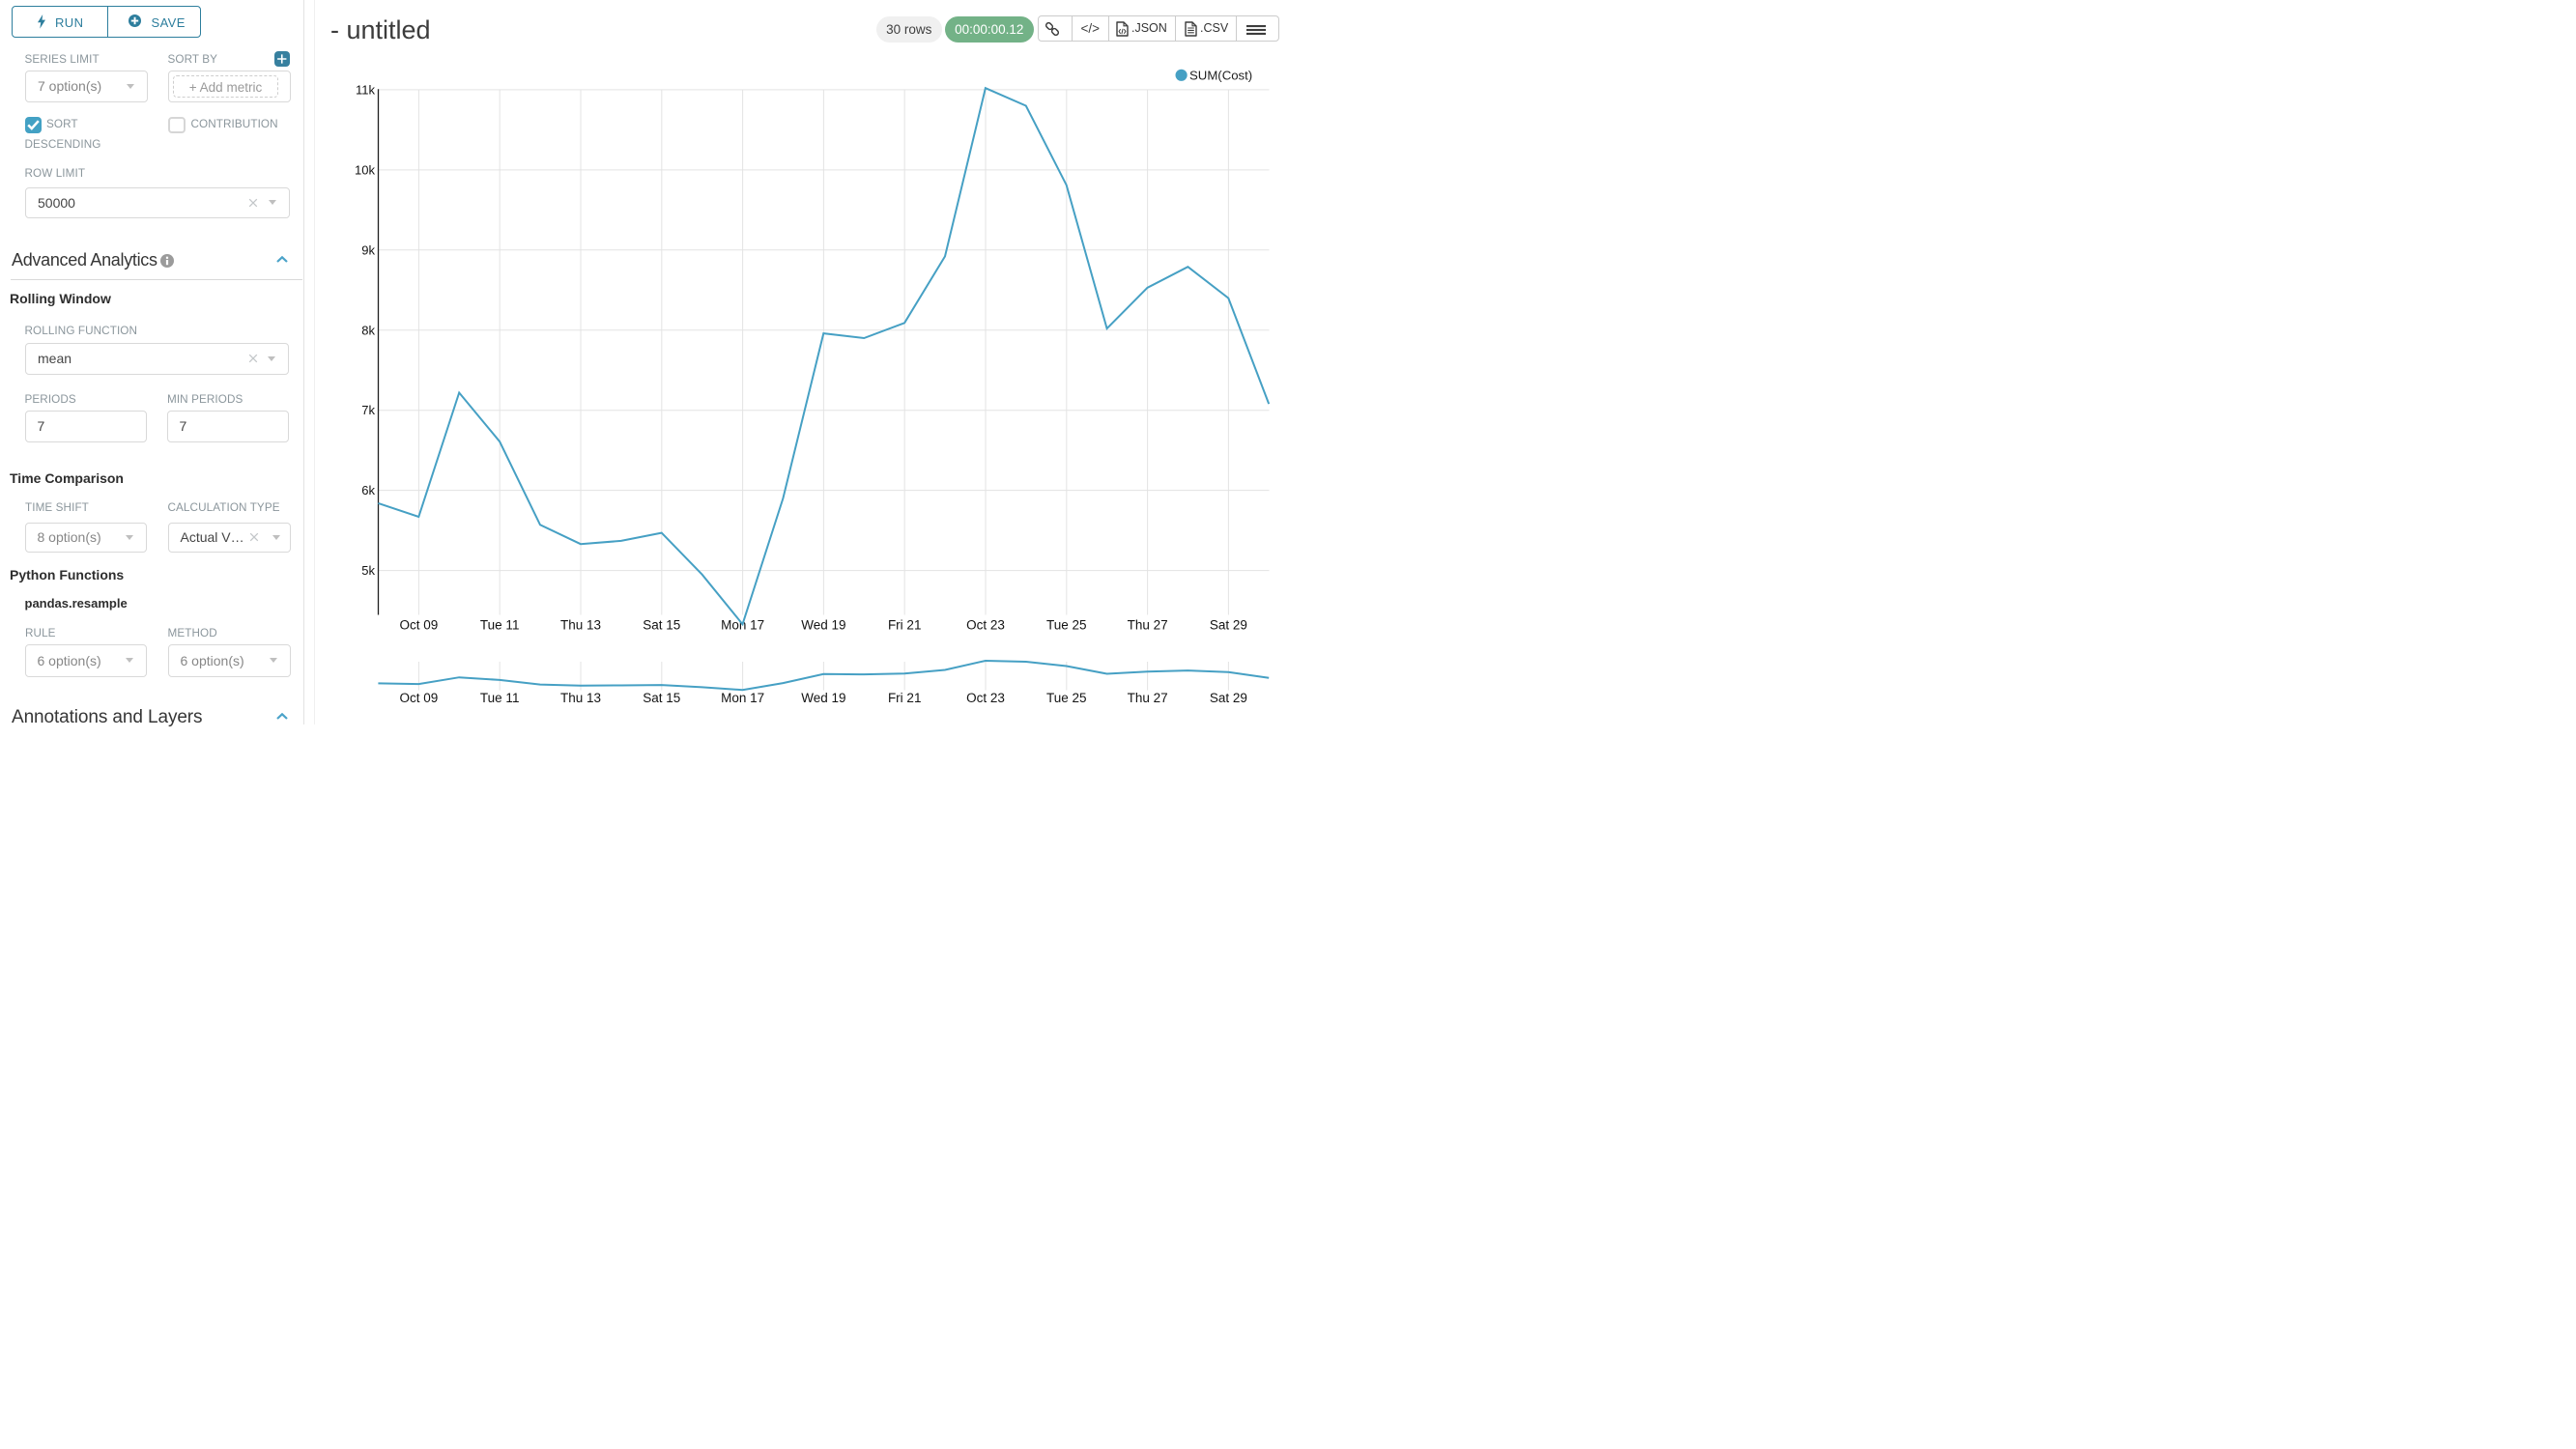  I want to click on svg-text: 6k, so click(368, 490).